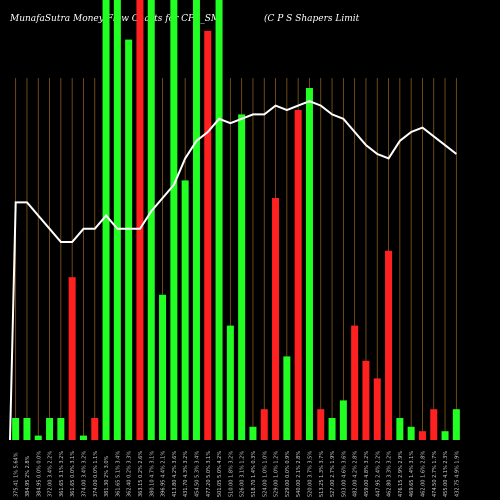 This screenshot has height=500, width=500. Describe the element at coordinates (220, 474) in the screenshot. I see `x-tick-label: 501.05 5.0% 4.2%` at that location.